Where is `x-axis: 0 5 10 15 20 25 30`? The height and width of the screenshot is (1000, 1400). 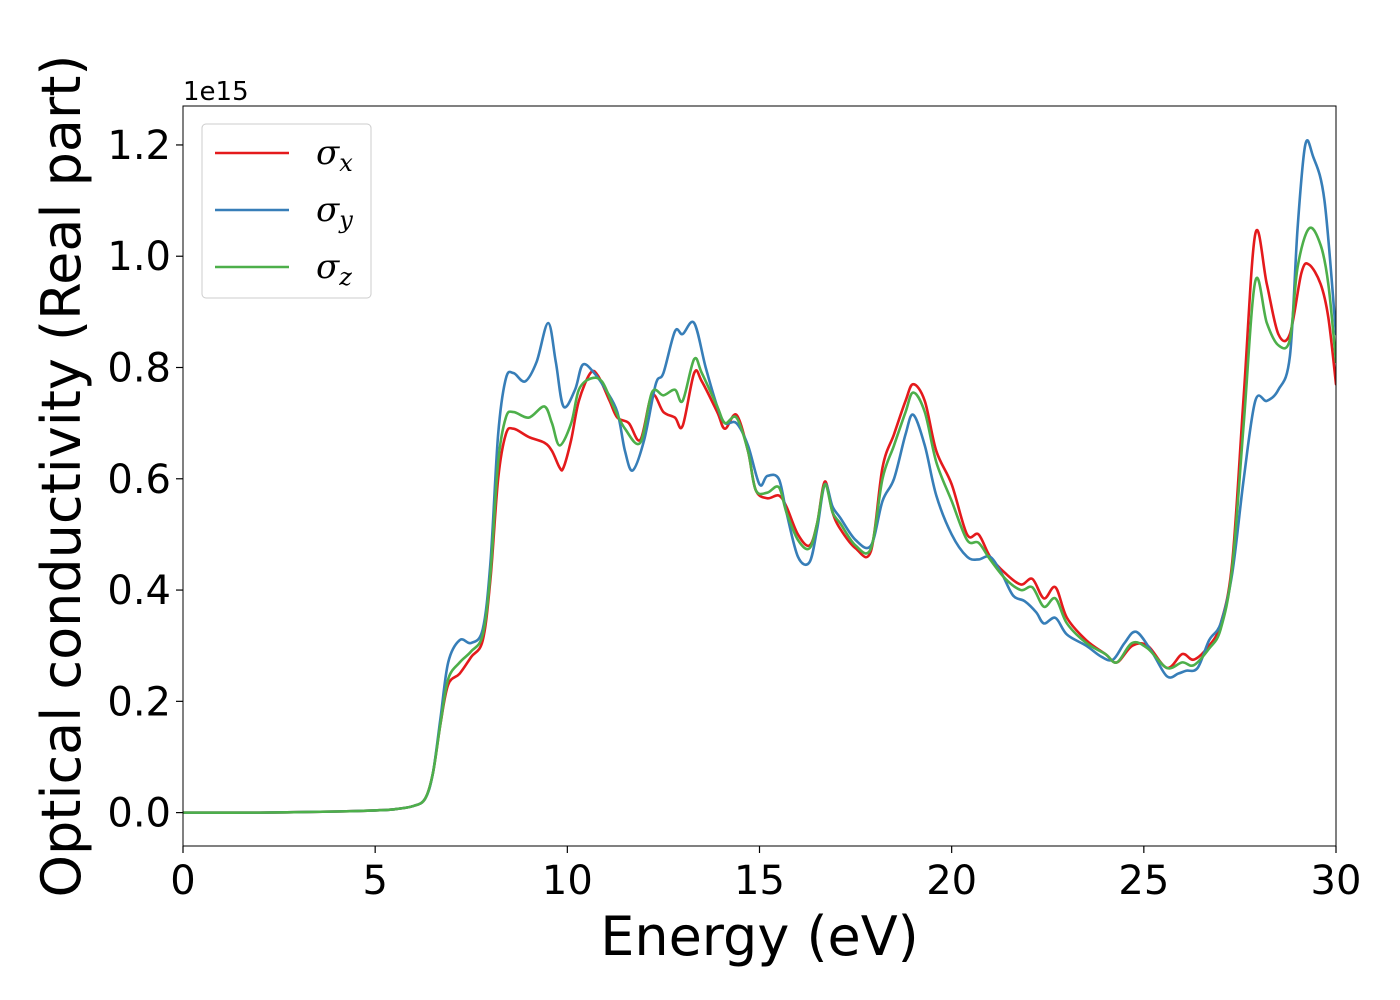 x-axis: 0 5 10 15 20 25 30 is located at coordinates (765, 875).